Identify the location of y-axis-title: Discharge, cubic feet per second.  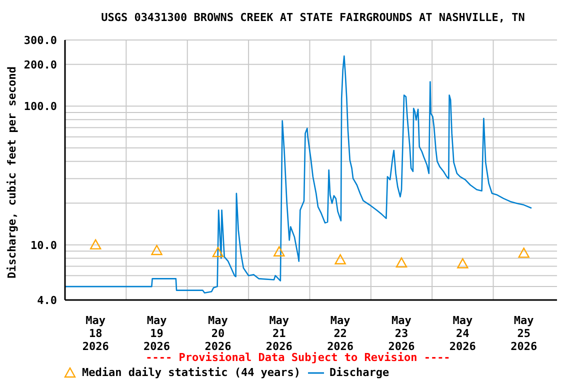
(12, 173).